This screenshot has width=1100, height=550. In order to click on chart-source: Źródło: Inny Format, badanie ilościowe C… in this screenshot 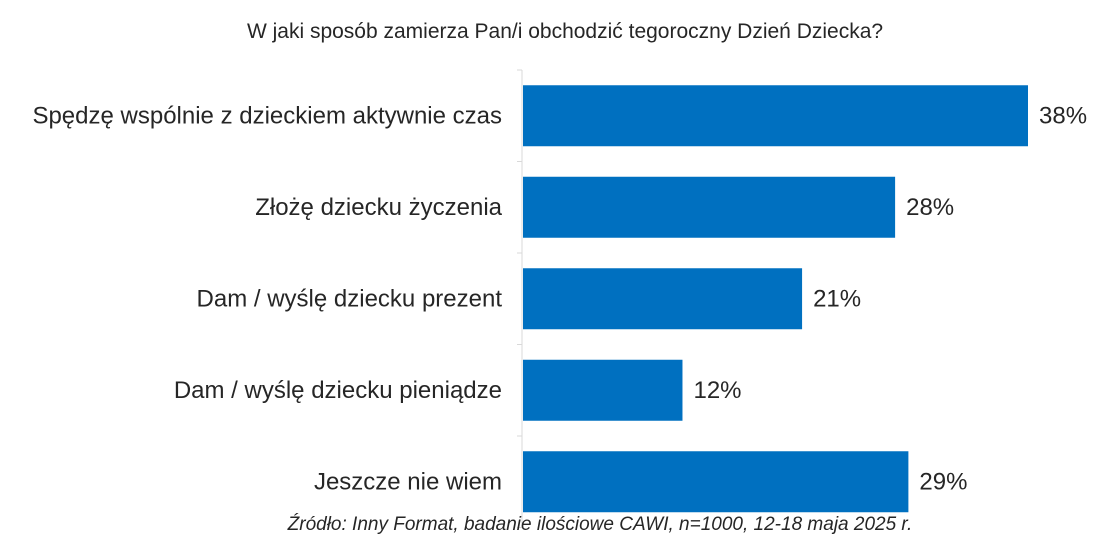, I will do `click(600, 524)`.